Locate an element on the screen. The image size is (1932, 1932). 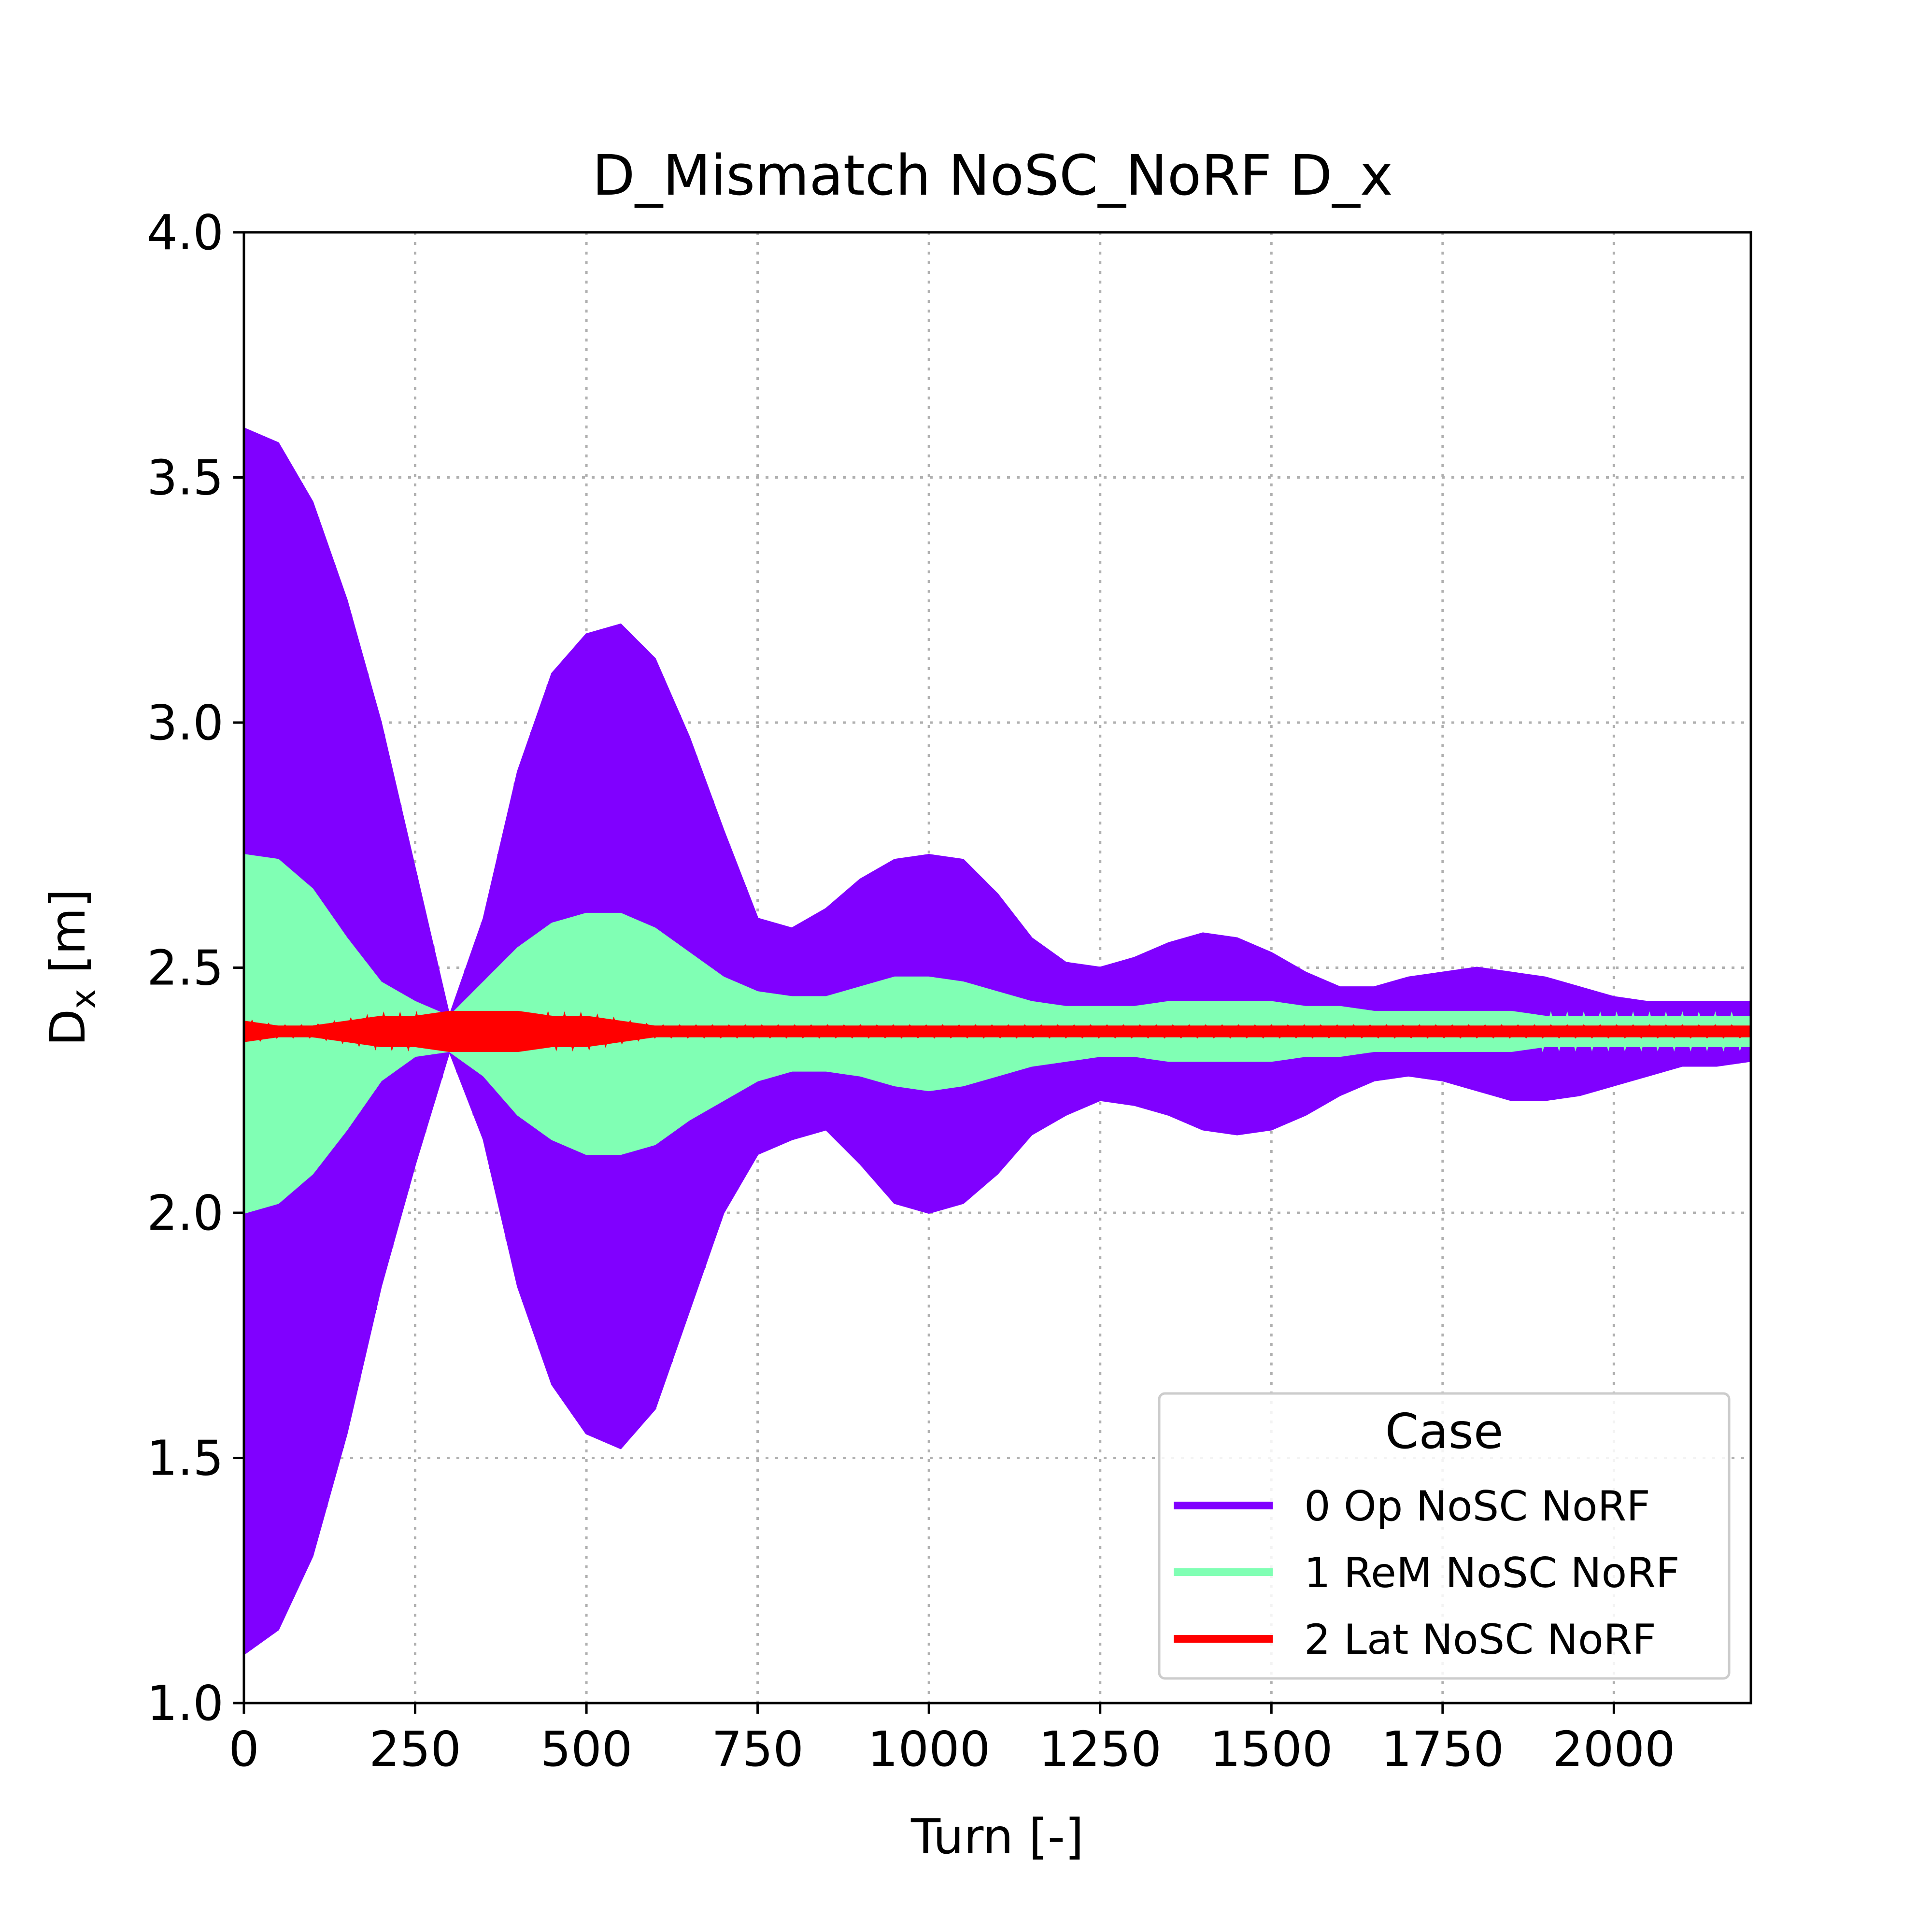
legend-title: Case is located at coordinates (1444, 1431).